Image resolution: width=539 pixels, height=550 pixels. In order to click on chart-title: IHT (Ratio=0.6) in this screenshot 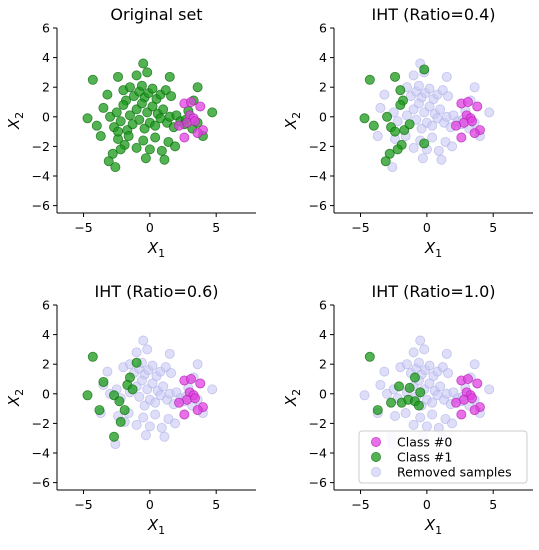, I will do `click(156, 291)`.